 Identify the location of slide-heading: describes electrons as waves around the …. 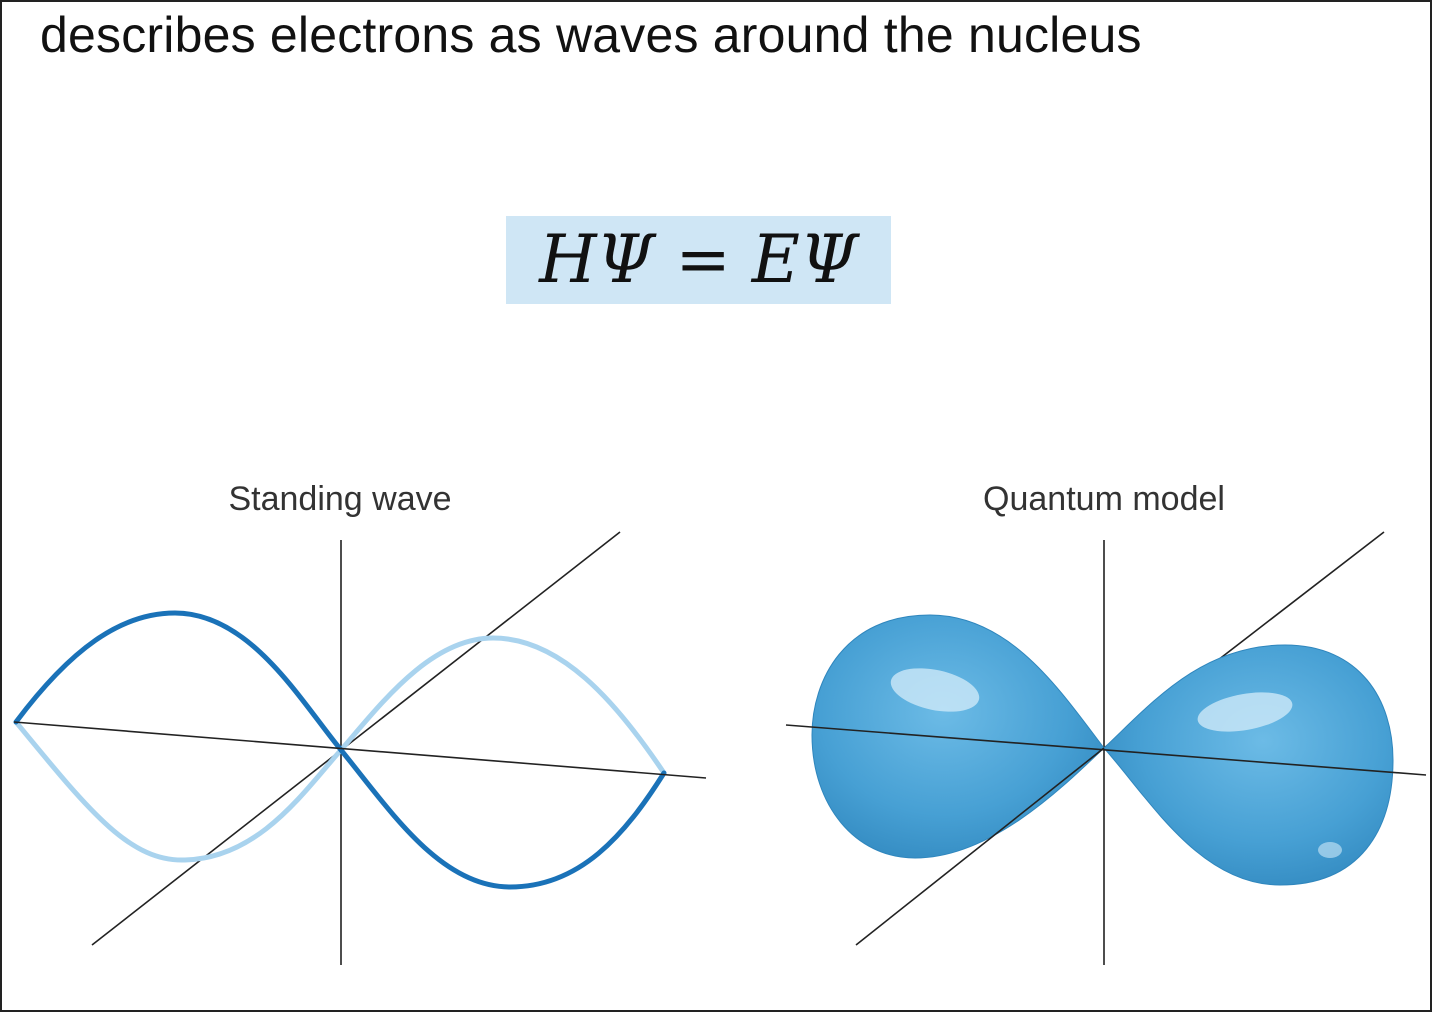
(591, 35).